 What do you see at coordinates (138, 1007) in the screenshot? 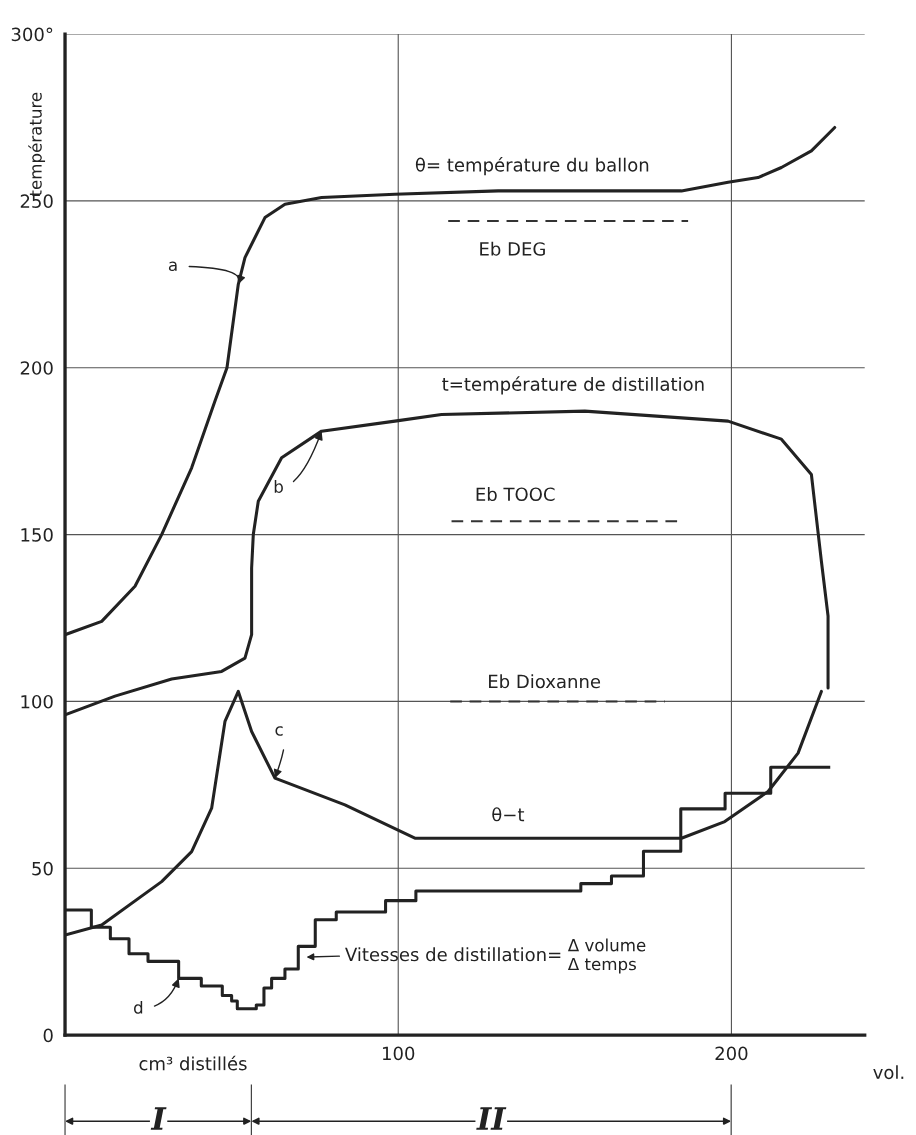
I see `text: d` at bounding box center [138, 1007].